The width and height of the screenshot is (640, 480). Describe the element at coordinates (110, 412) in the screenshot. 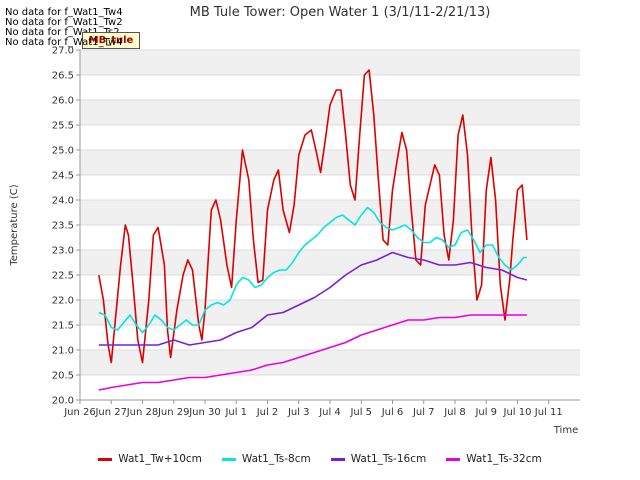

I see `x-tick-label: Jun 27` at that location.